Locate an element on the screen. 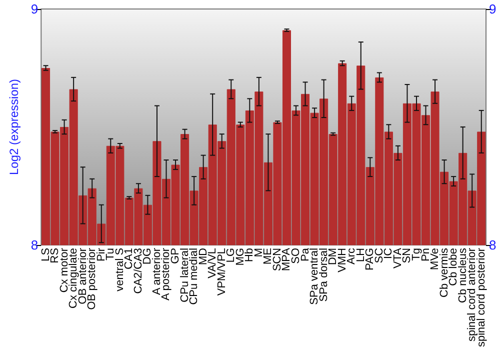 Image resolution: width=500 pixels, height=350 pixels. x-tick-label: RS is located at coordinates (55, 256).